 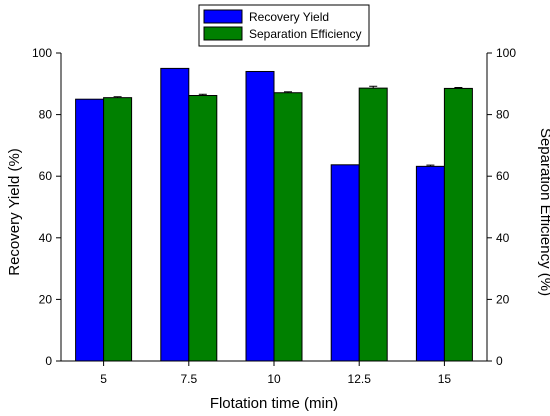 What do you see at coordinates (46, 299) in the screenshot?
I see `left-y-tick-label: 20` at bounding box center [46, 299].